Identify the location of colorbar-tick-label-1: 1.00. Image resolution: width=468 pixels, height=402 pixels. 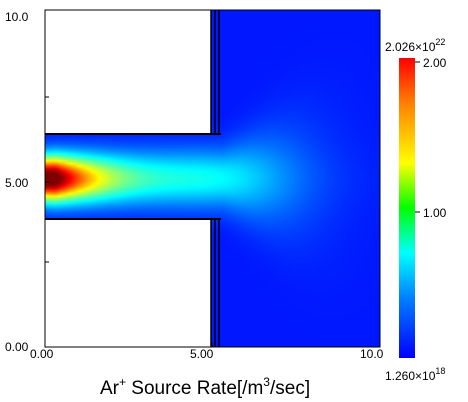
(435, 213).